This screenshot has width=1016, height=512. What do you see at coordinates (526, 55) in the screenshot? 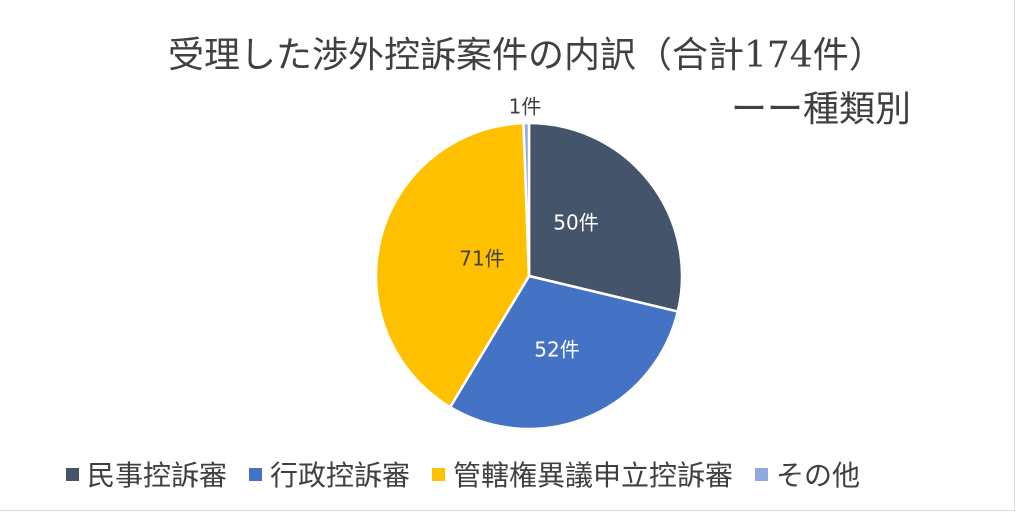
I see `chart-title: 受理した渉外控訴案件の内訳（合計174件）` at bounding box center [526, 55].